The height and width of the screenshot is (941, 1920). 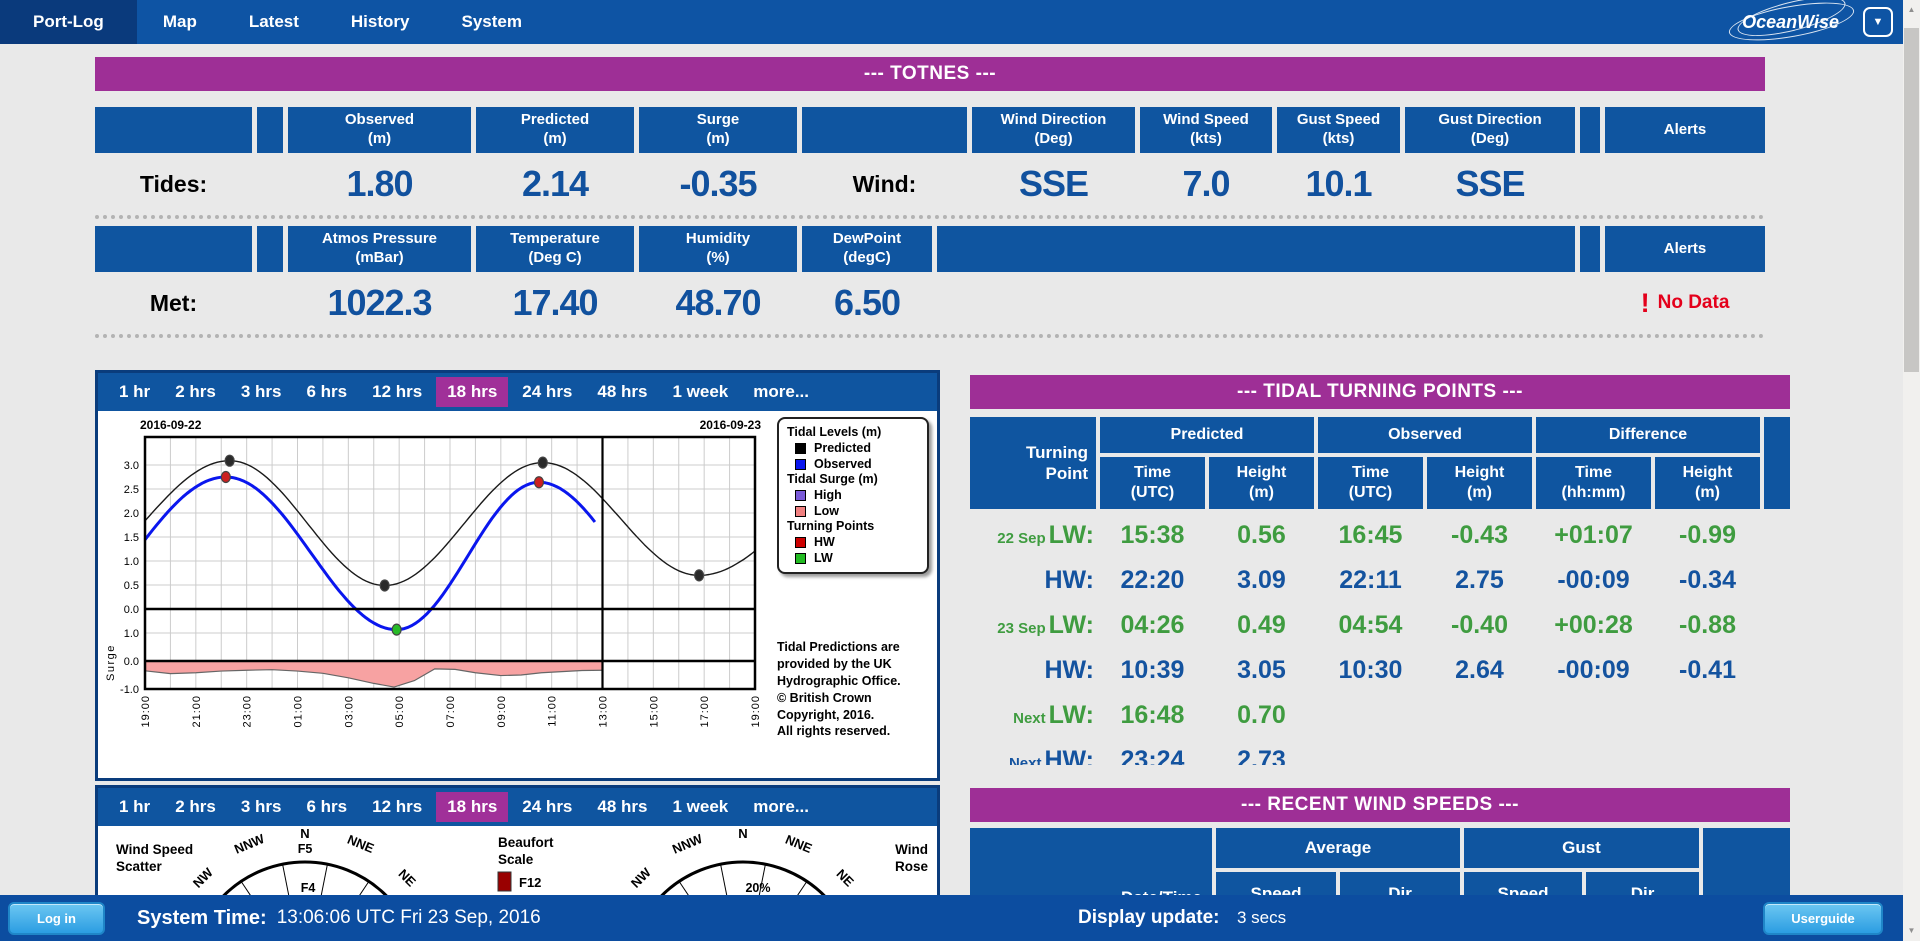 I want to click on tide-observed-value: 1.80, so click(x=379, y=183).